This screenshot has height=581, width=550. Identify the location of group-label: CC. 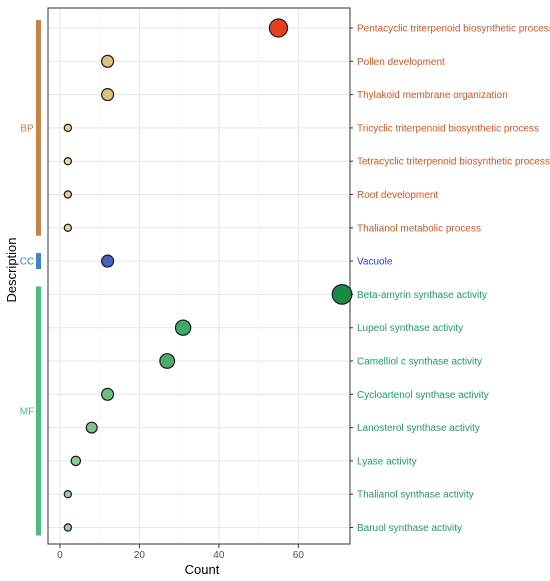
(27, 262).